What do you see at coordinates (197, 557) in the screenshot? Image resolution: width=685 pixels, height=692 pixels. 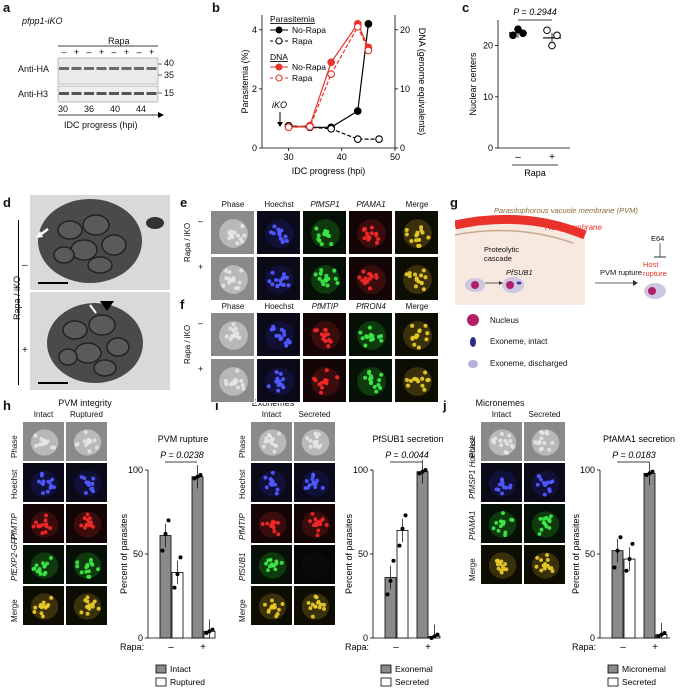 I see `h-bar` at bounding box center [197, 557].